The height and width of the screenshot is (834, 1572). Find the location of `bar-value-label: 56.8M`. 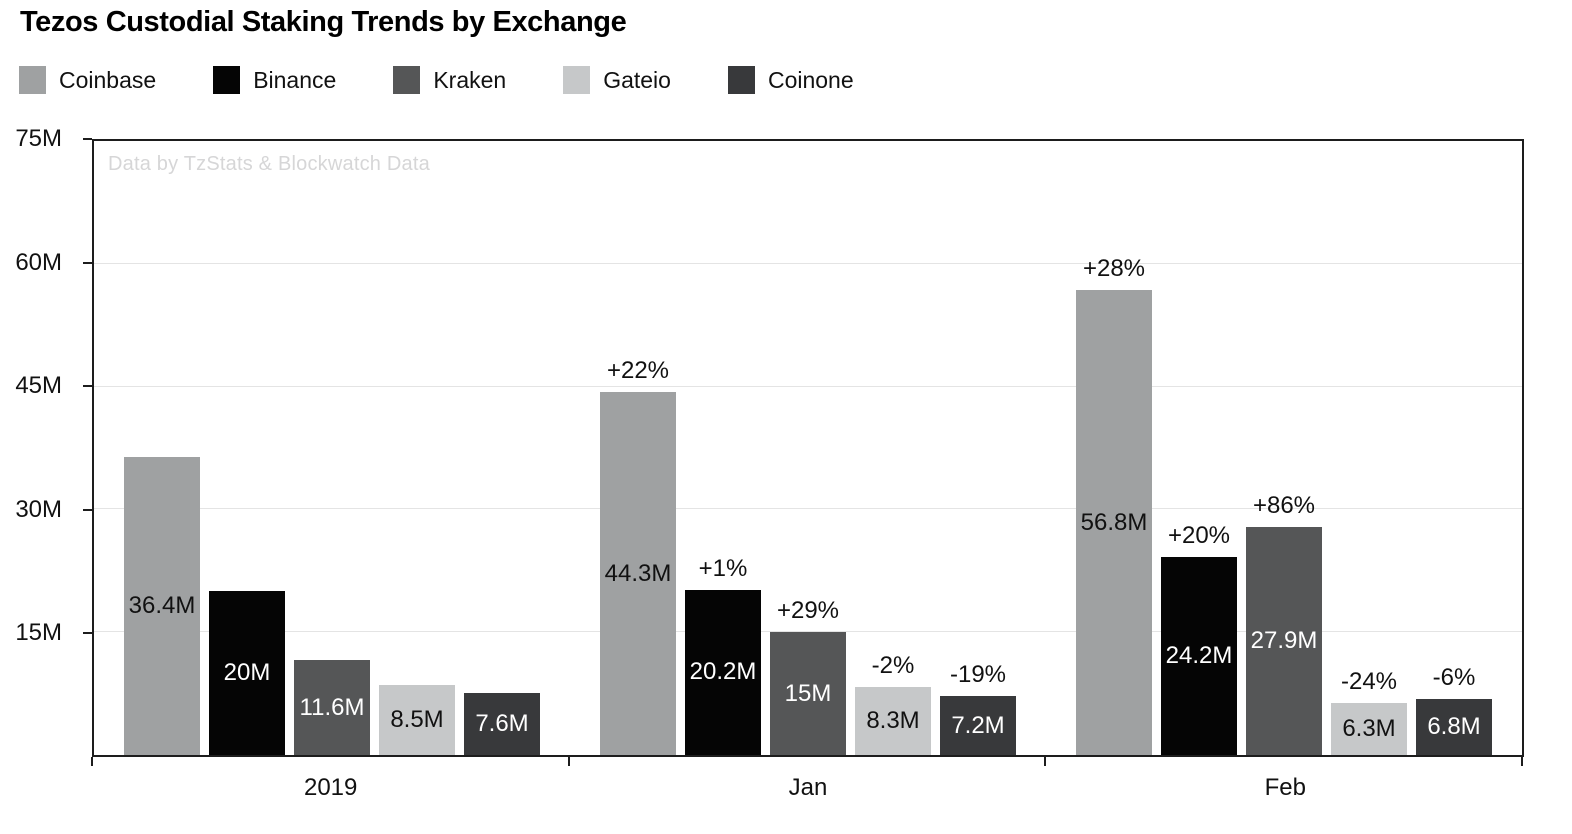

bar-value-label: 56.8M is located at coordinates (1114, 522).